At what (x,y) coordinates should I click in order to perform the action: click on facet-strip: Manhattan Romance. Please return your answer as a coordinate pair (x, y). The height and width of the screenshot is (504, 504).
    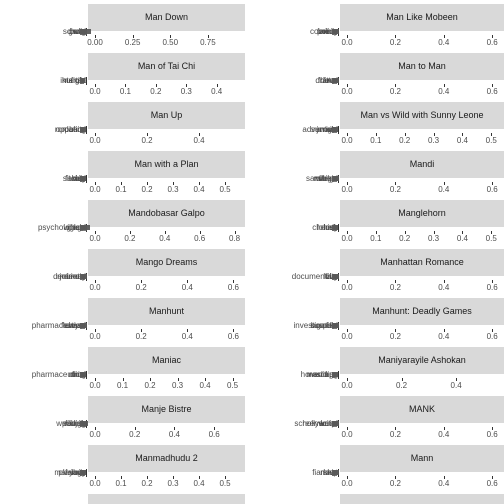
    Looking at the image, I should click on (422, 262).